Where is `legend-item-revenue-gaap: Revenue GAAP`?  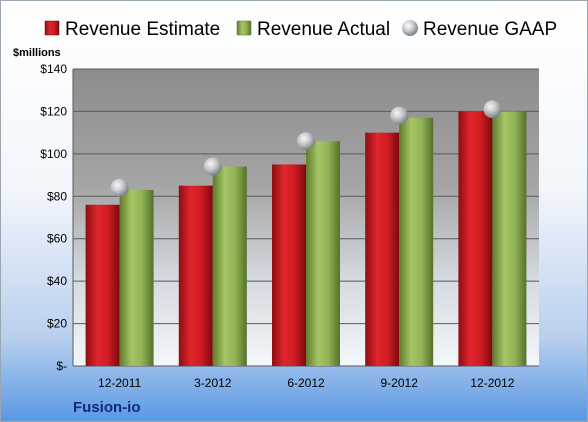
legend-item-revenue-gaap: Revenue GAAP is located at coordinates (479, 29).